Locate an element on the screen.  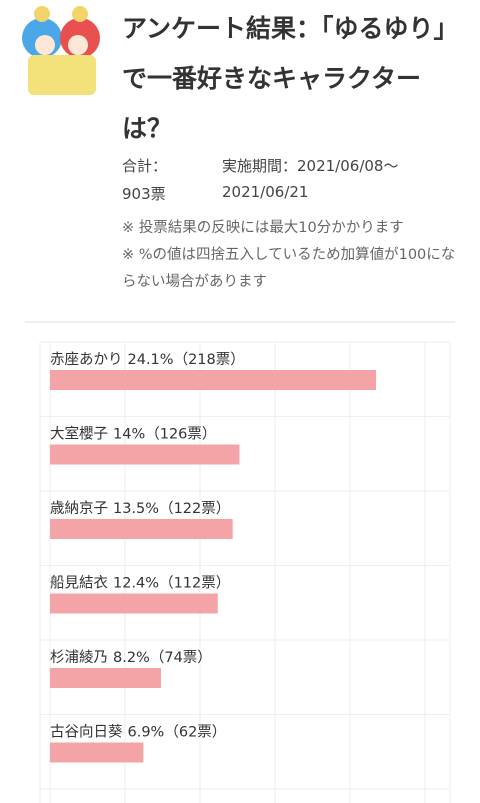
icon is located at coordinates (60, 53).